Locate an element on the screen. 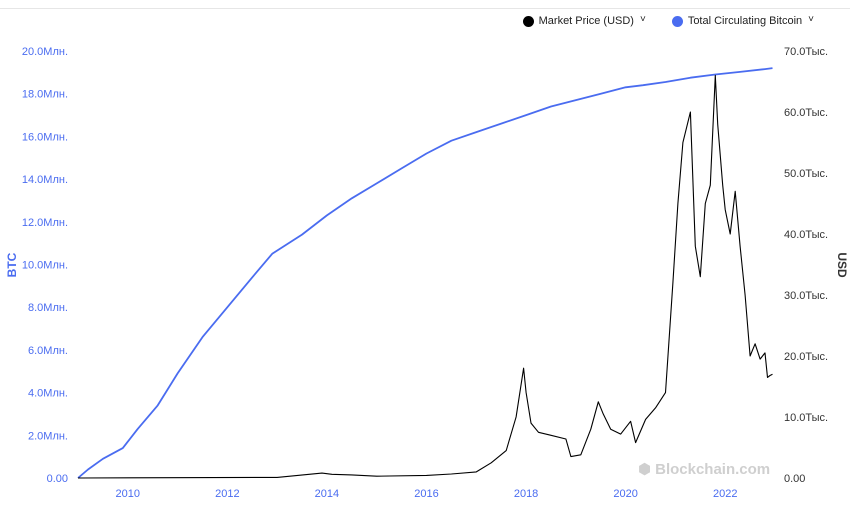 Image resolution: width=850 pixels, height=505 pixels. right-axis-title: USD is located at coordinates (842, 265).